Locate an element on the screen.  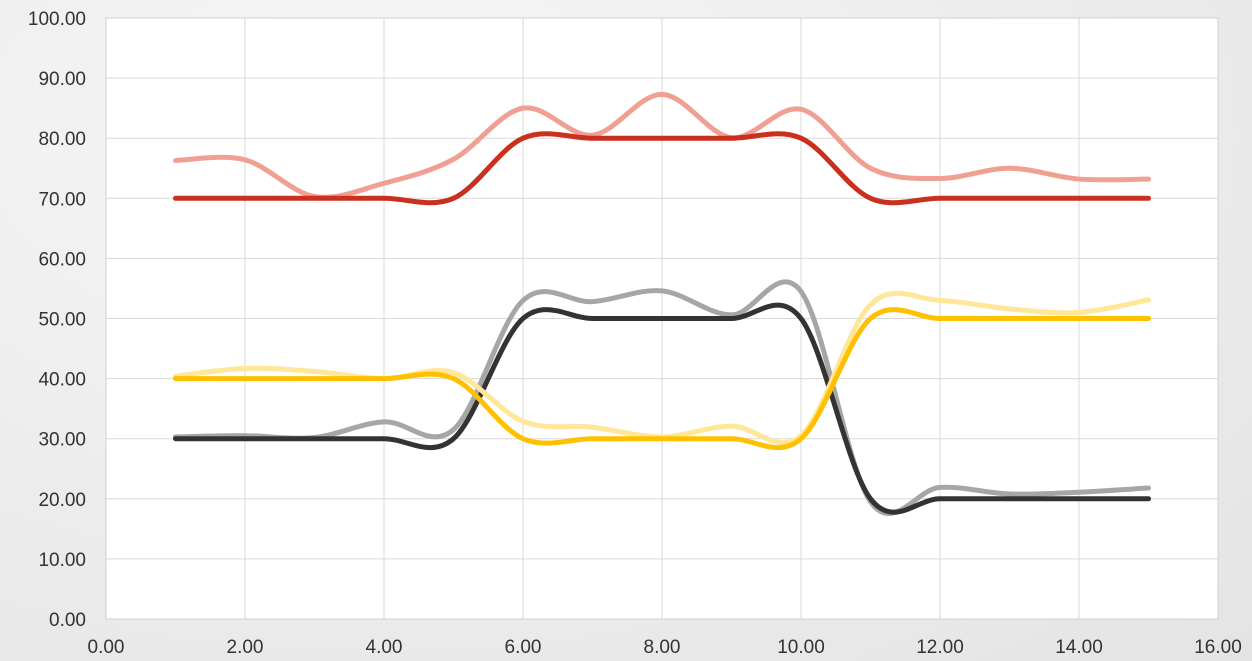
x-tick-label: 14.00 is located at coordinates (1079, 647).